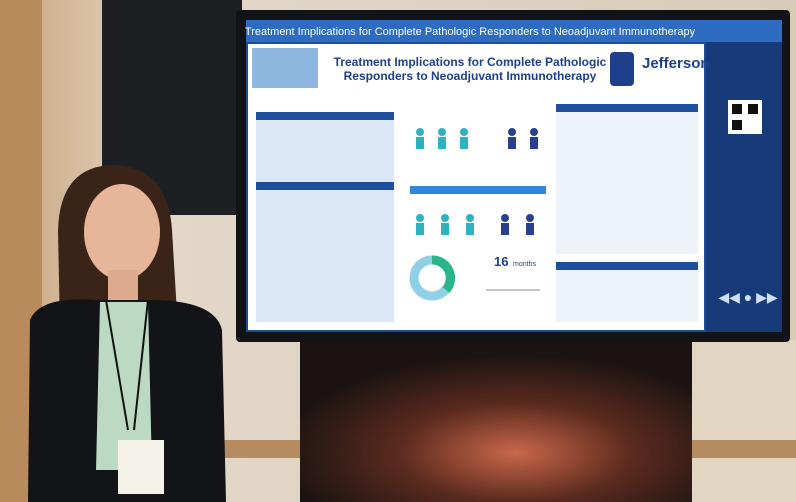 Image resolution: width=796 pixels, height=502 pixels. Describe the element at coordinates (627, 179) in the screenshot. I see `results-section` at that location.